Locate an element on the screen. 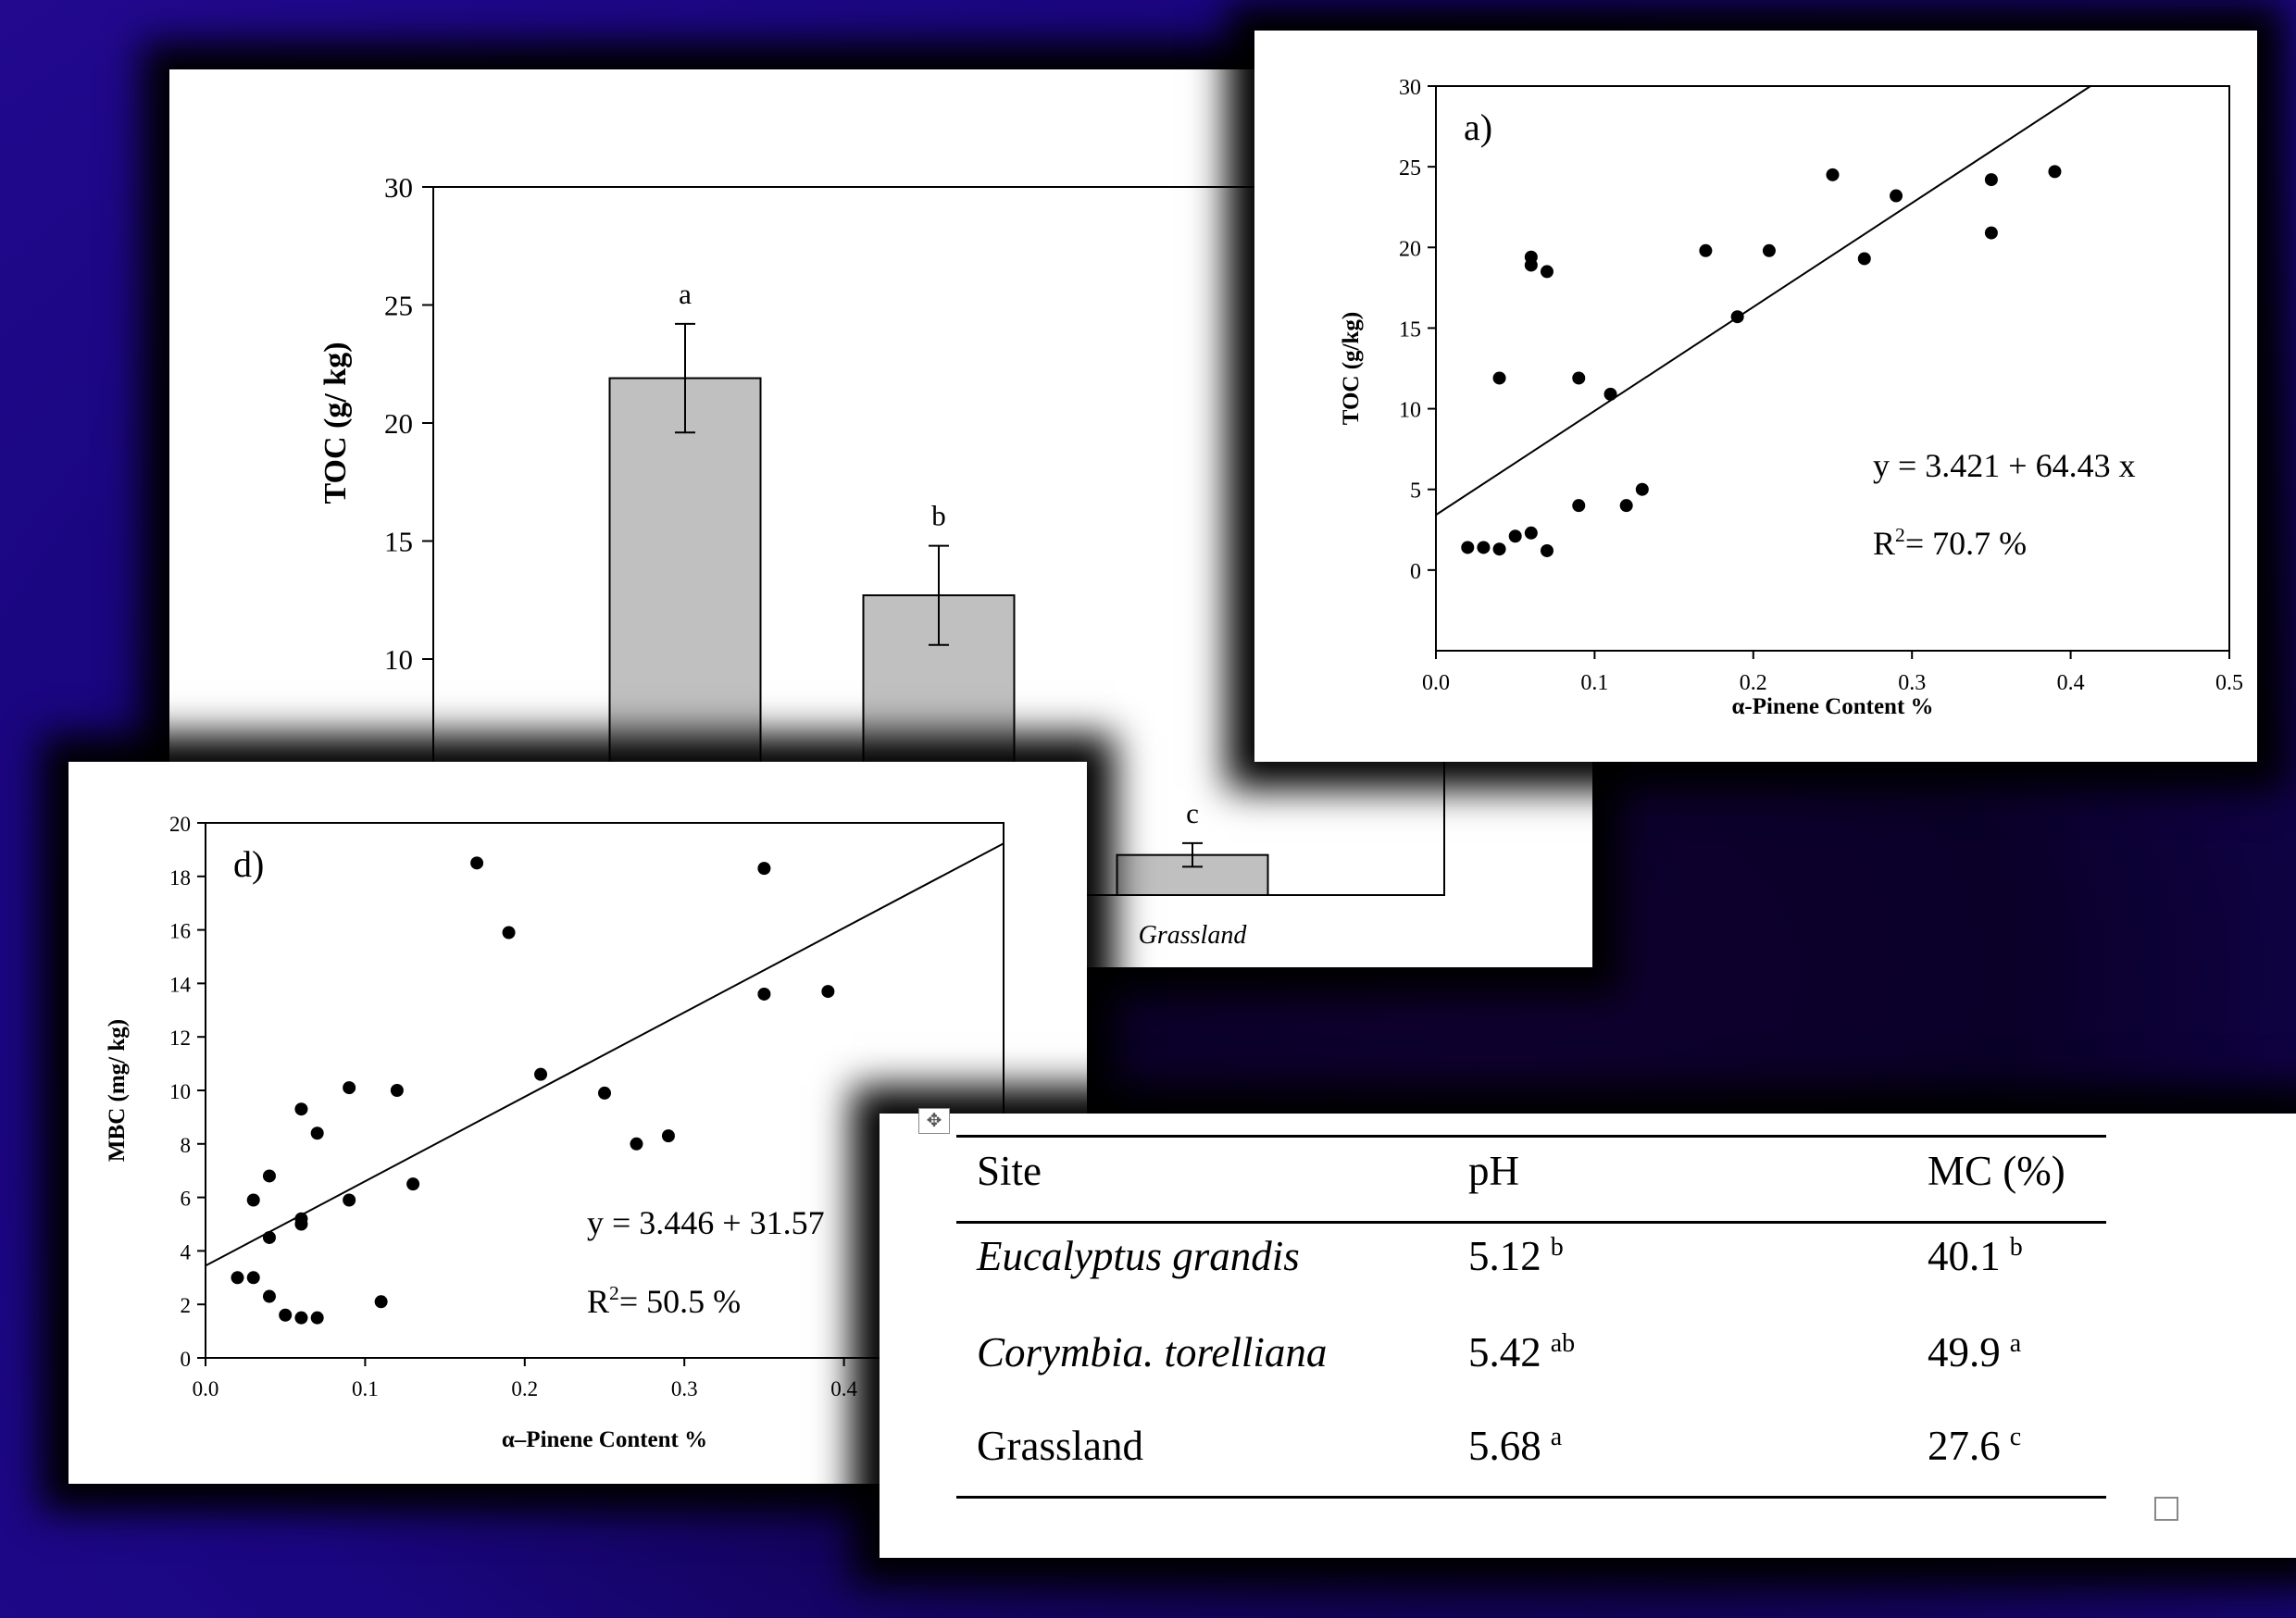  header-mc: MC (%) is located at coordinates (1996, 1171).